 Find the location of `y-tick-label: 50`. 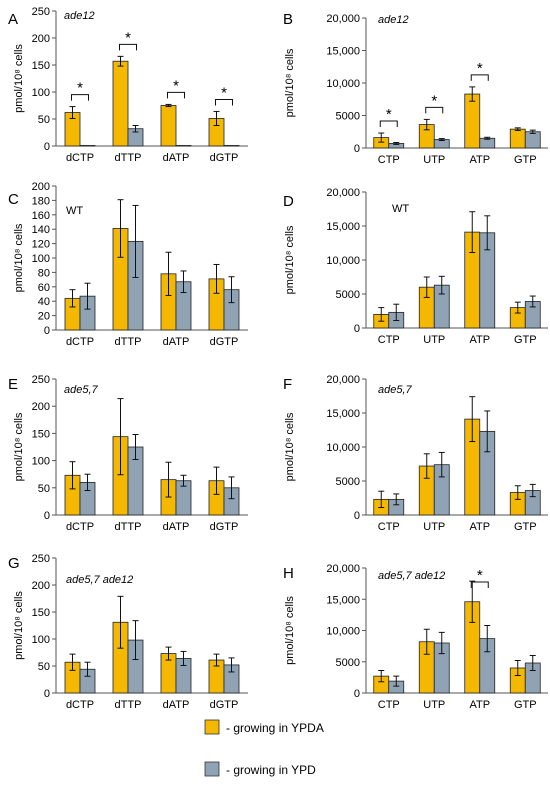

y-tick-label: 50 is located at coordinates (44, 489).